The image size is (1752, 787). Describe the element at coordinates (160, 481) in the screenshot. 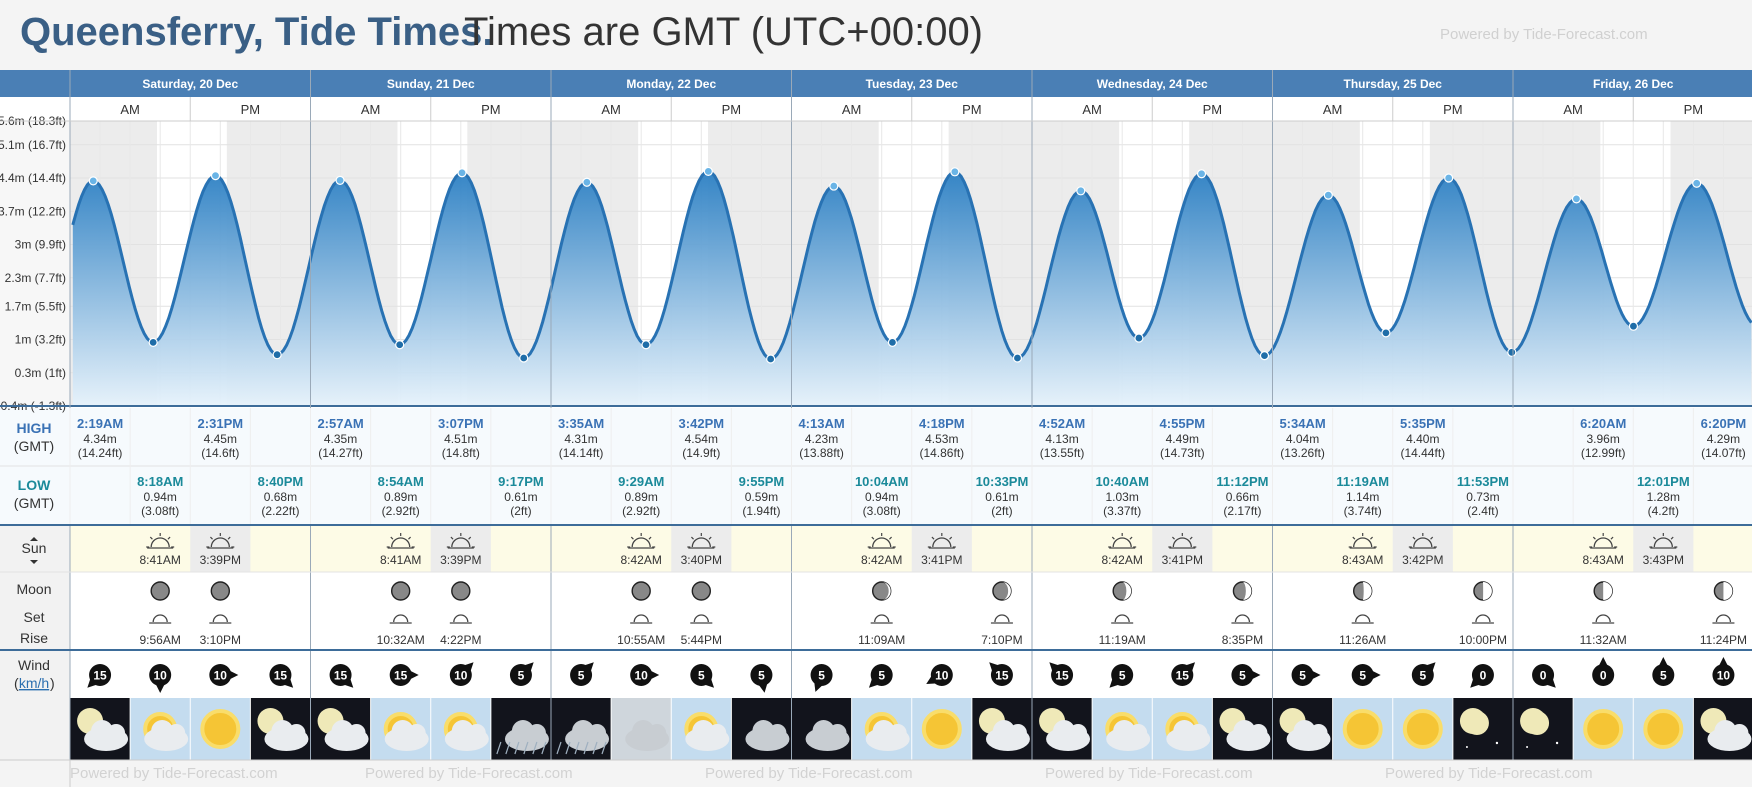

I see `low-tide-time: 8:18AM` at that location.